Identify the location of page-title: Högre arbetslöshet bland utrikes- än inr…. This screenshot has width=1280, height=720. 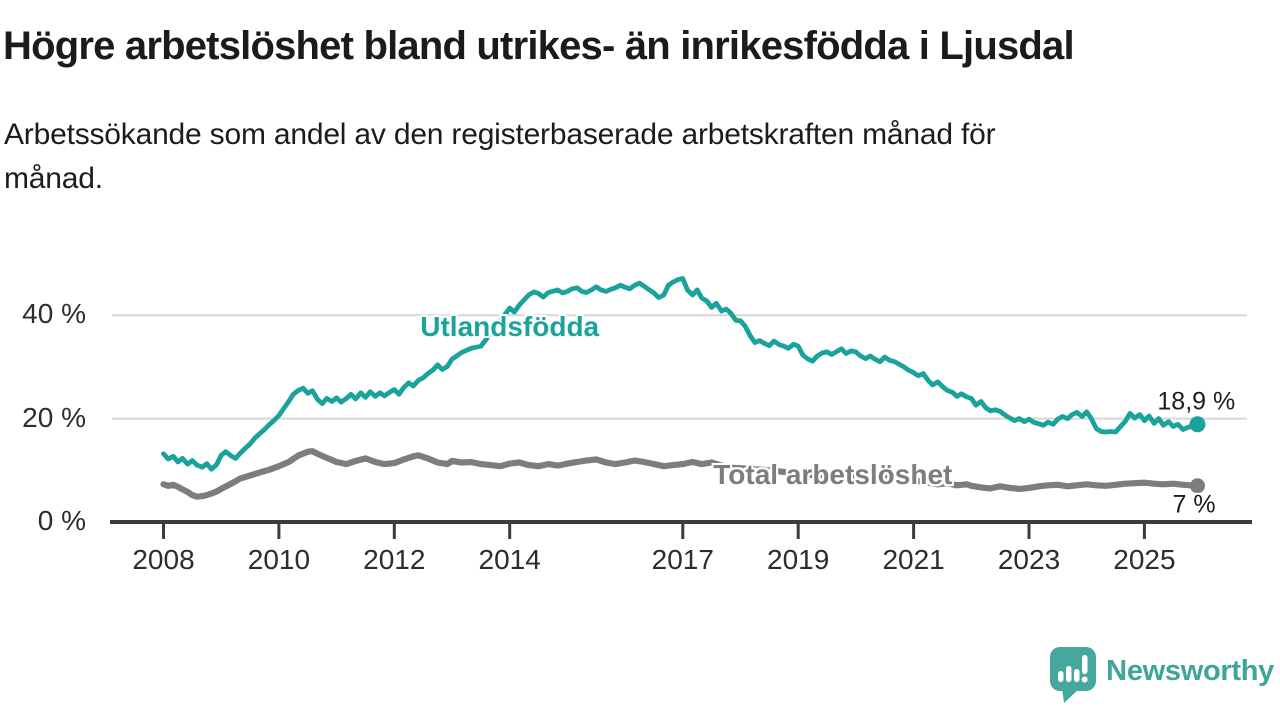
(539, 46).